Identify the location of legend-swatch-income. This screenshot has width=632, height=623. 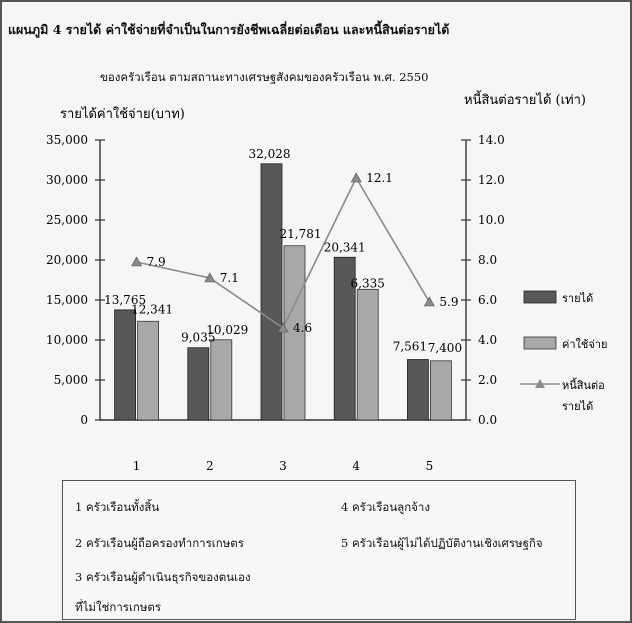
(540, 297).